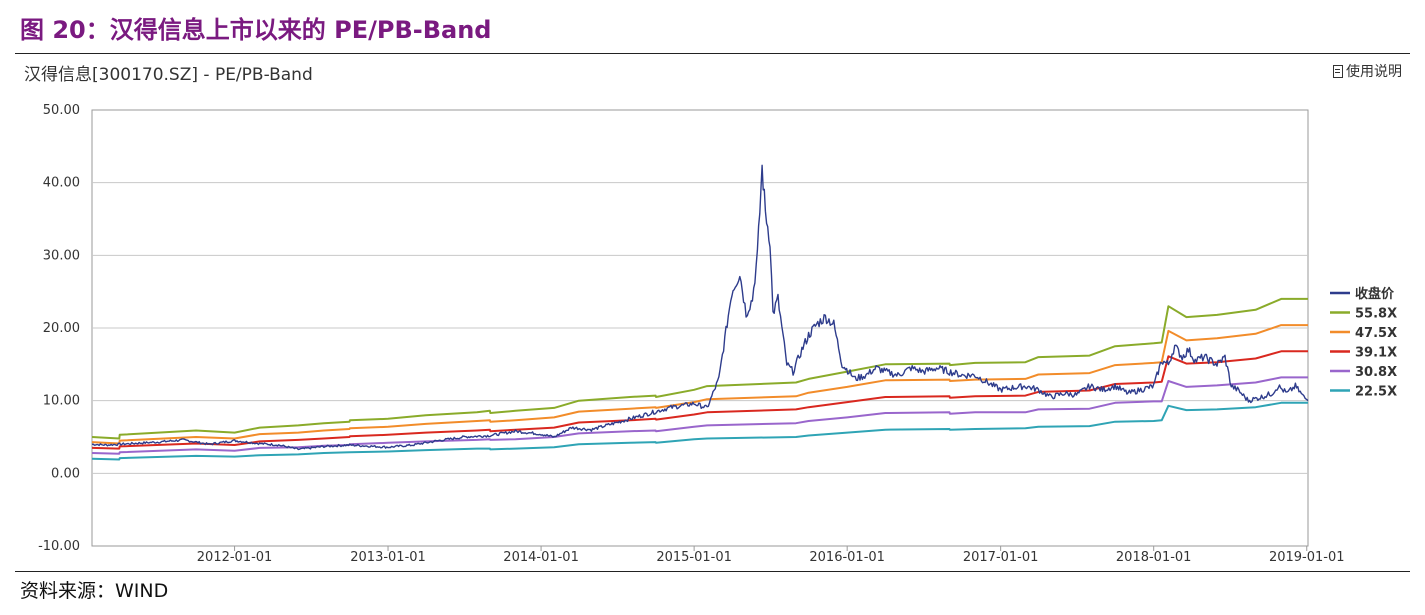 The height and width of the screenshot is (615, 1425). I want to click on help-button: 使用说明, so click(1367, 71).